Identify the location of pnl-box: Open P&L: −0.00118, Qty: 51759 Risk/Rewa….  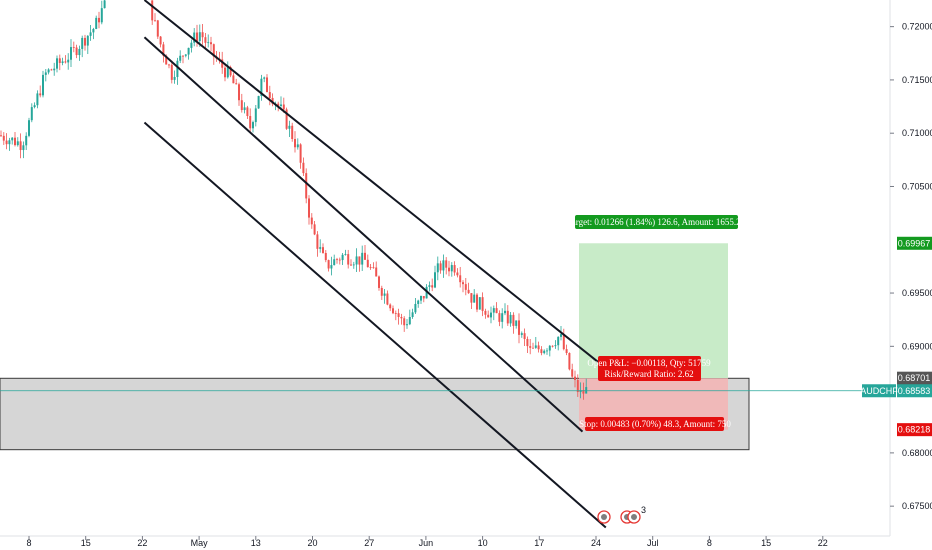
(649, 368).